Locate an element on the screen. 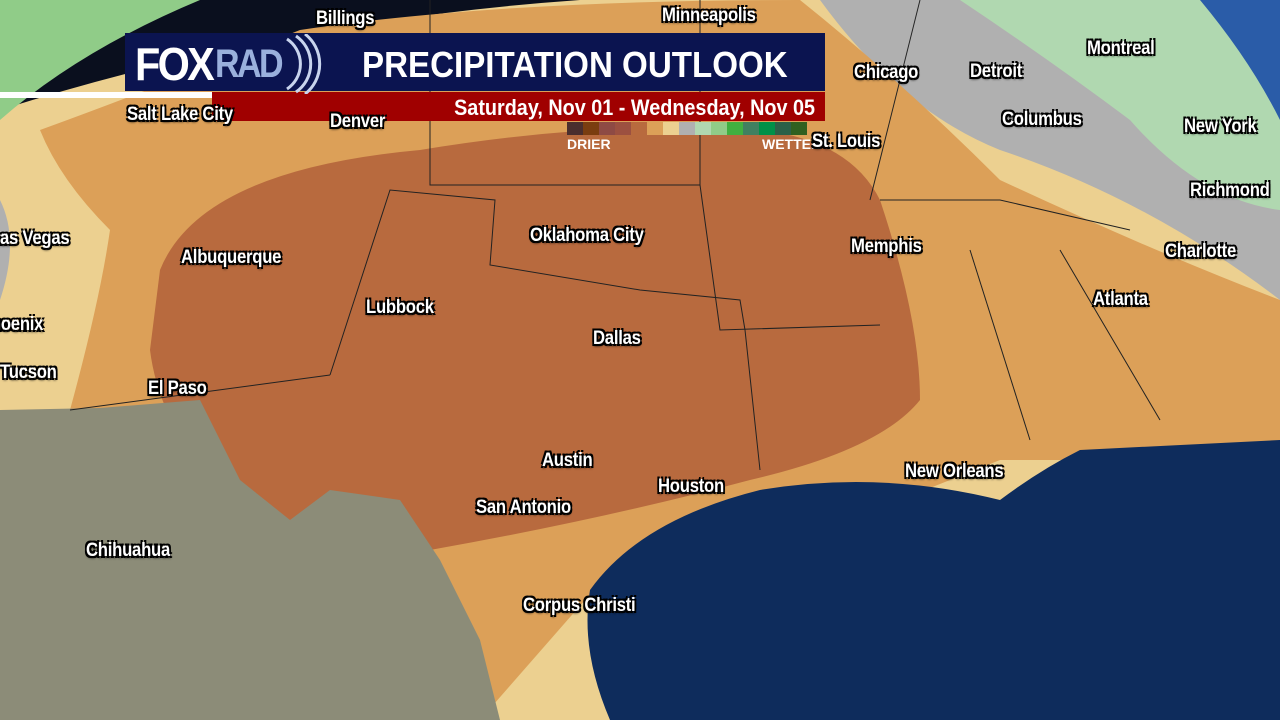 The image size is (1280, 720). legend-drier-label: DRIER is located at coordinates (589, 144).